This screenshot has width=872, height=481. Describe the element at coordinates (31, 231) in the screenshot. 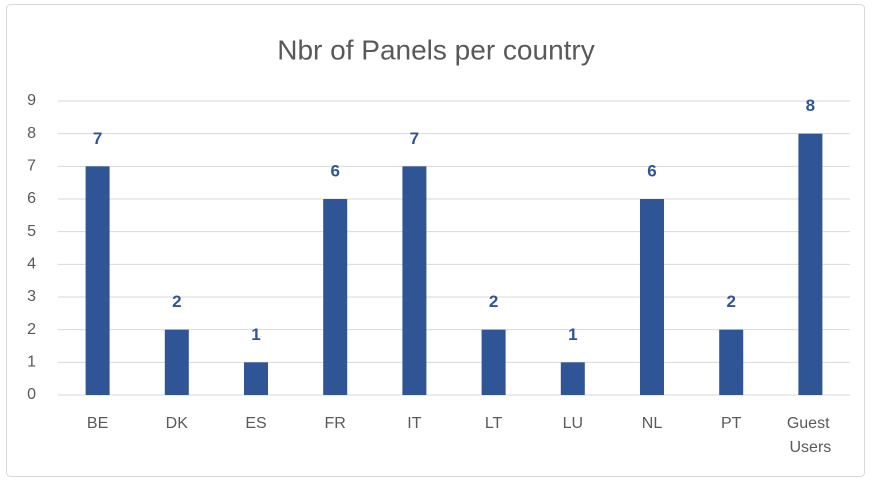

I see `y-tick-label: 5` at that location.